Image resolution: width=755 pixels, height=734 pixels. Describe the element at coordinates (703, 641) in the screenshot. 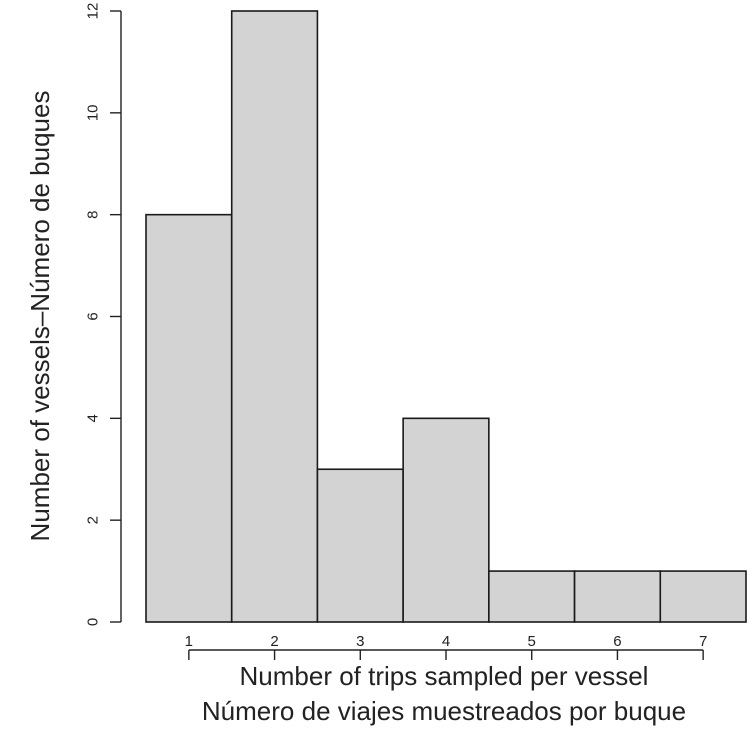

I see `x-tick-label: 7` at that location.